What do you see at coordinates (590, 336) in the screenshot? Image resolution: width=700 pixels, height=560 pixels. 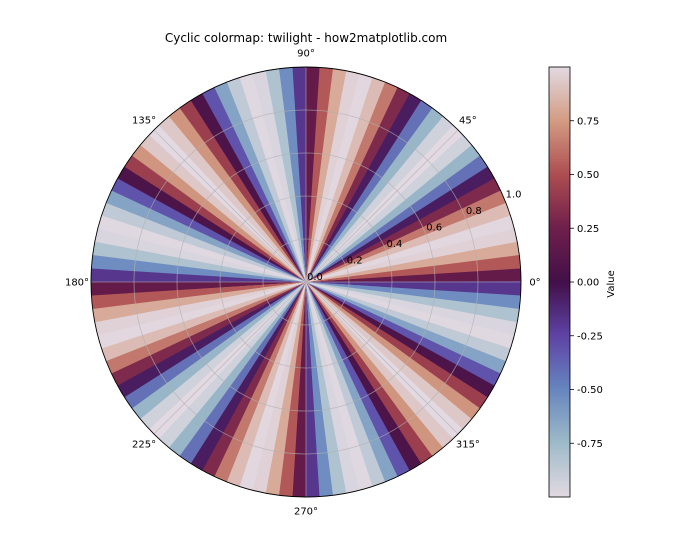 I see `colorbar-tick-label: -0.25` at bounding box center [590, 336].